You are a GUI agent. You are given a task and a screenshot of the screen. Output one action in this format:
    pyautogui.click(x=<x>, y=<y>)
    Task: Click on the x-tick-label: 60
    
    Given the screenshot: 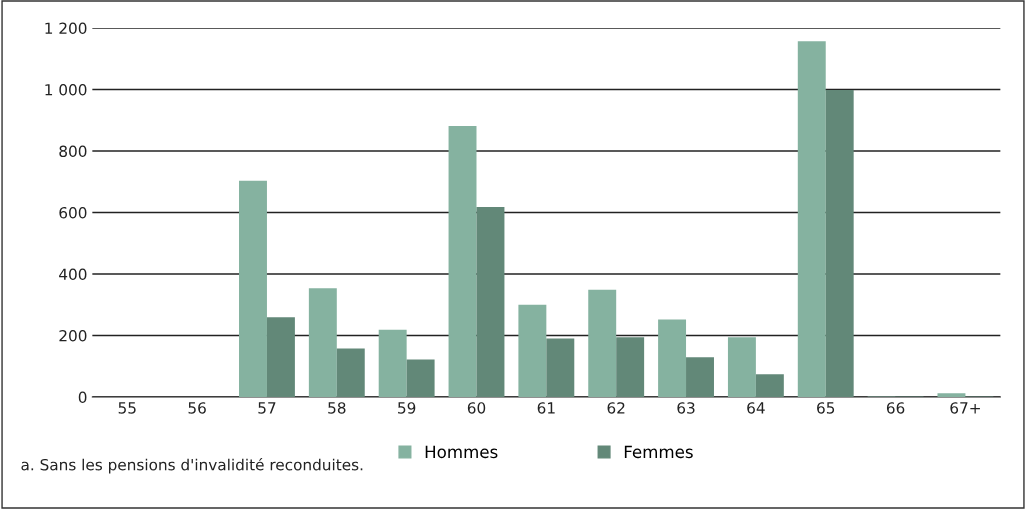 What is the action you would take?
    pyautogui.click(x=476, y=408)
    